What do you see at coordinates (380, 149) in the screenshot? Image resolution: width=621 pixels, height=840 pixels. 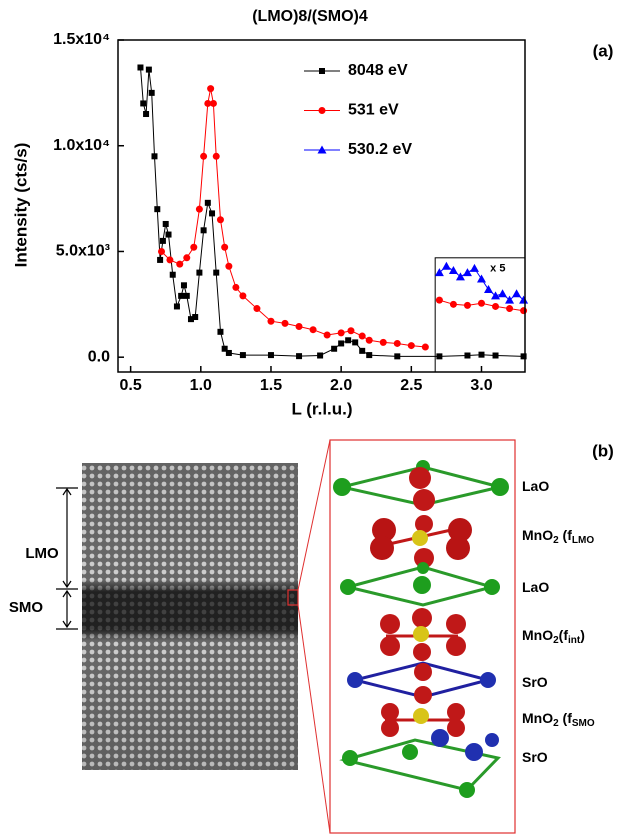 I see `legend-label: 530.2 eV` at bounding box center [380, 149].